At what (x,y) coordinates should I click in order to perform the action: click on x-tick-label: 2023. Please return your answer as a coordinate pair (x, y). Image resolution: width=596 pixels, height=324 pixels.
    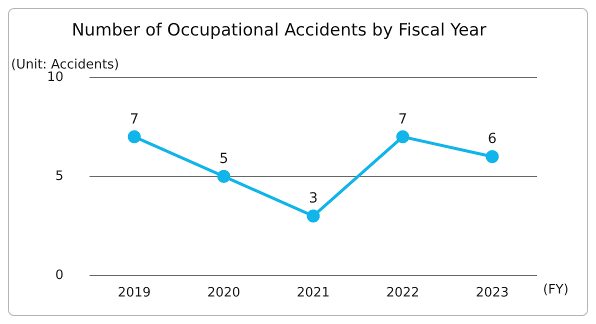
    Looking at the image, I should click on (492, 293).